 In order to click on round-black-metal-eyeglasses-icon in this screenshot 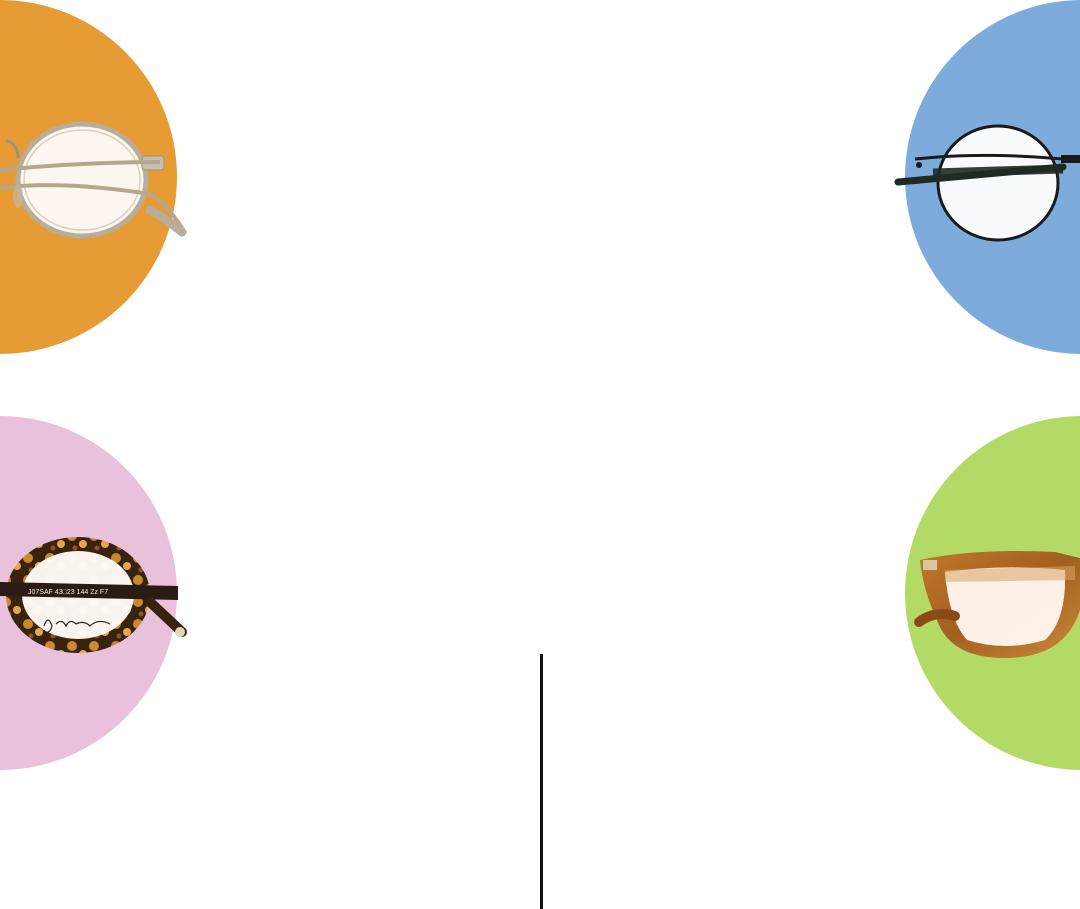, I will do `click(986, 182)`.